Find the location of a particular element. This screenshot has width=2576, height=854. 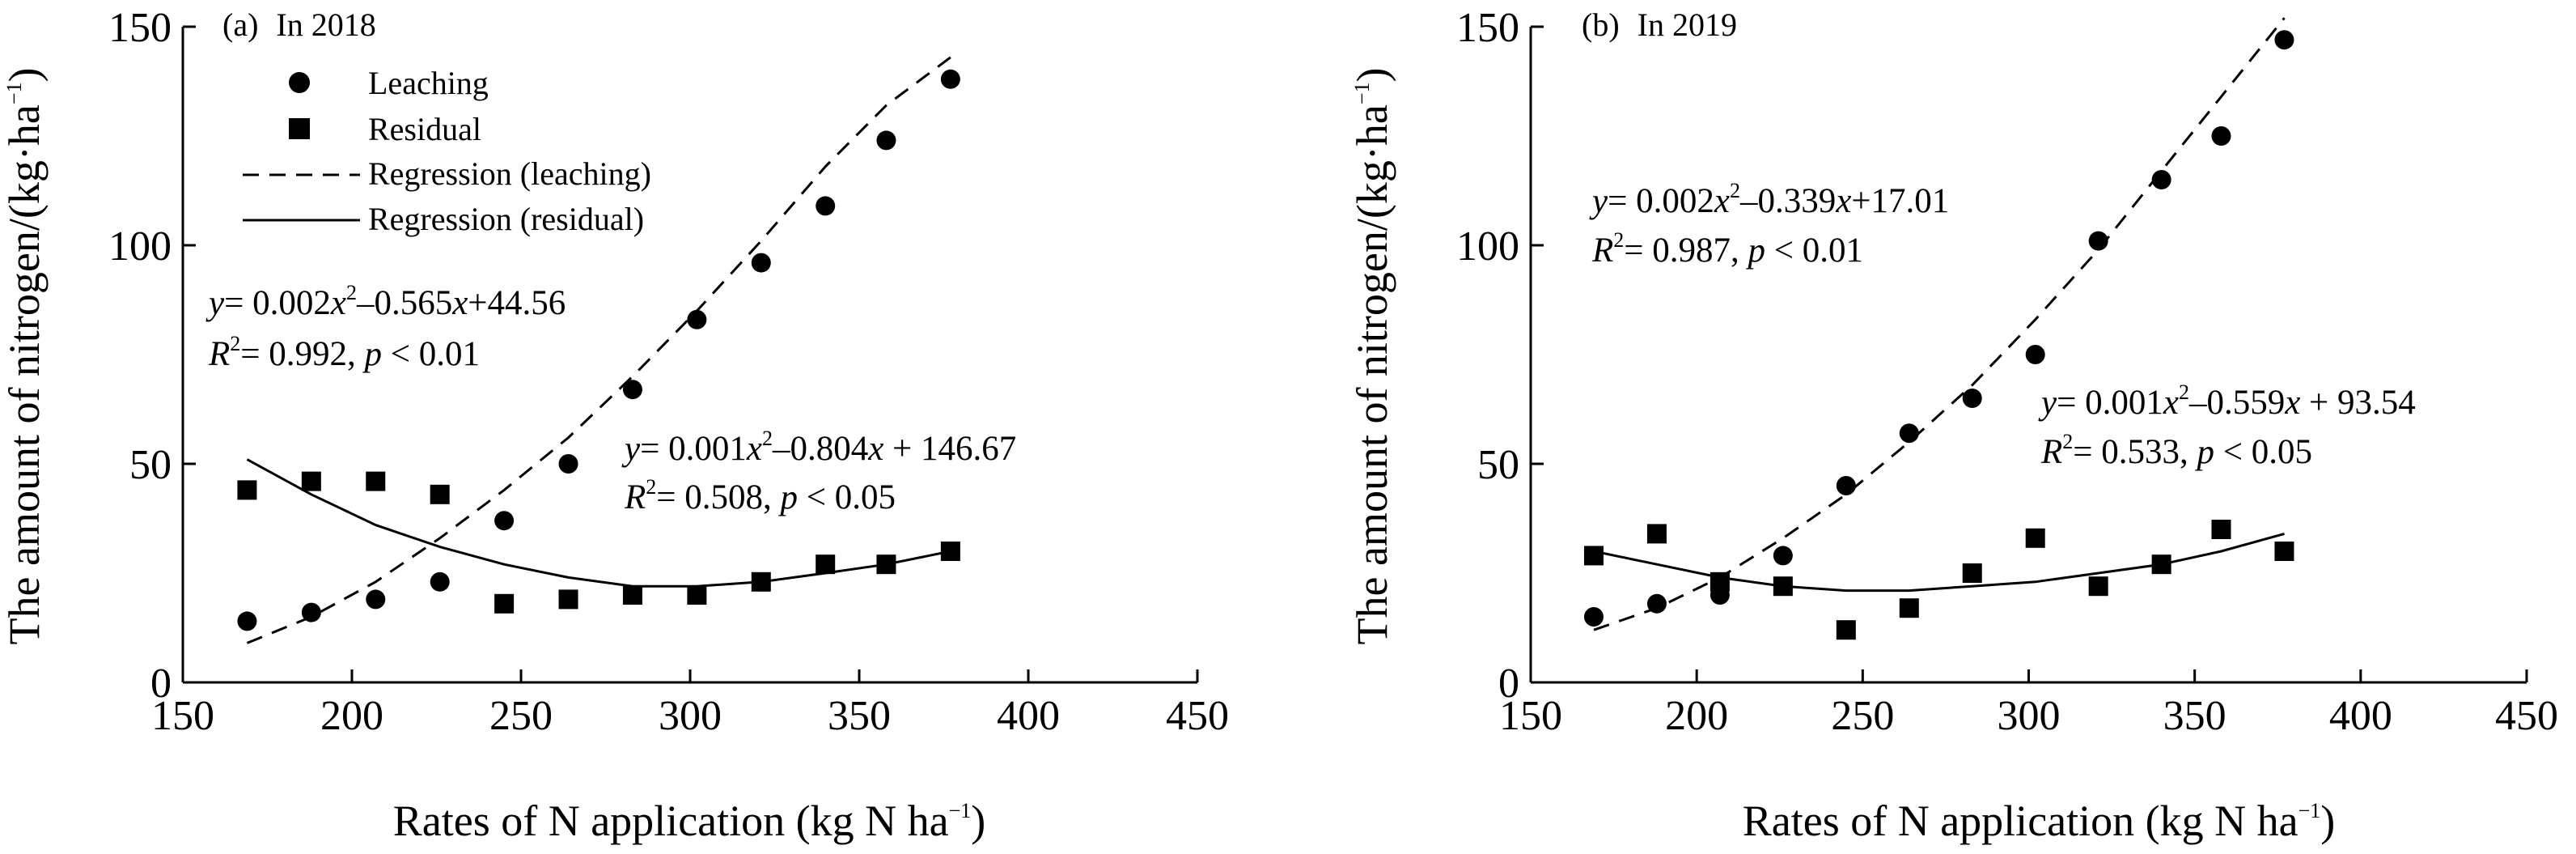

equation-leaching: y= 0.002x2–0.565x+44.56 is located at coordinates (385, 301).